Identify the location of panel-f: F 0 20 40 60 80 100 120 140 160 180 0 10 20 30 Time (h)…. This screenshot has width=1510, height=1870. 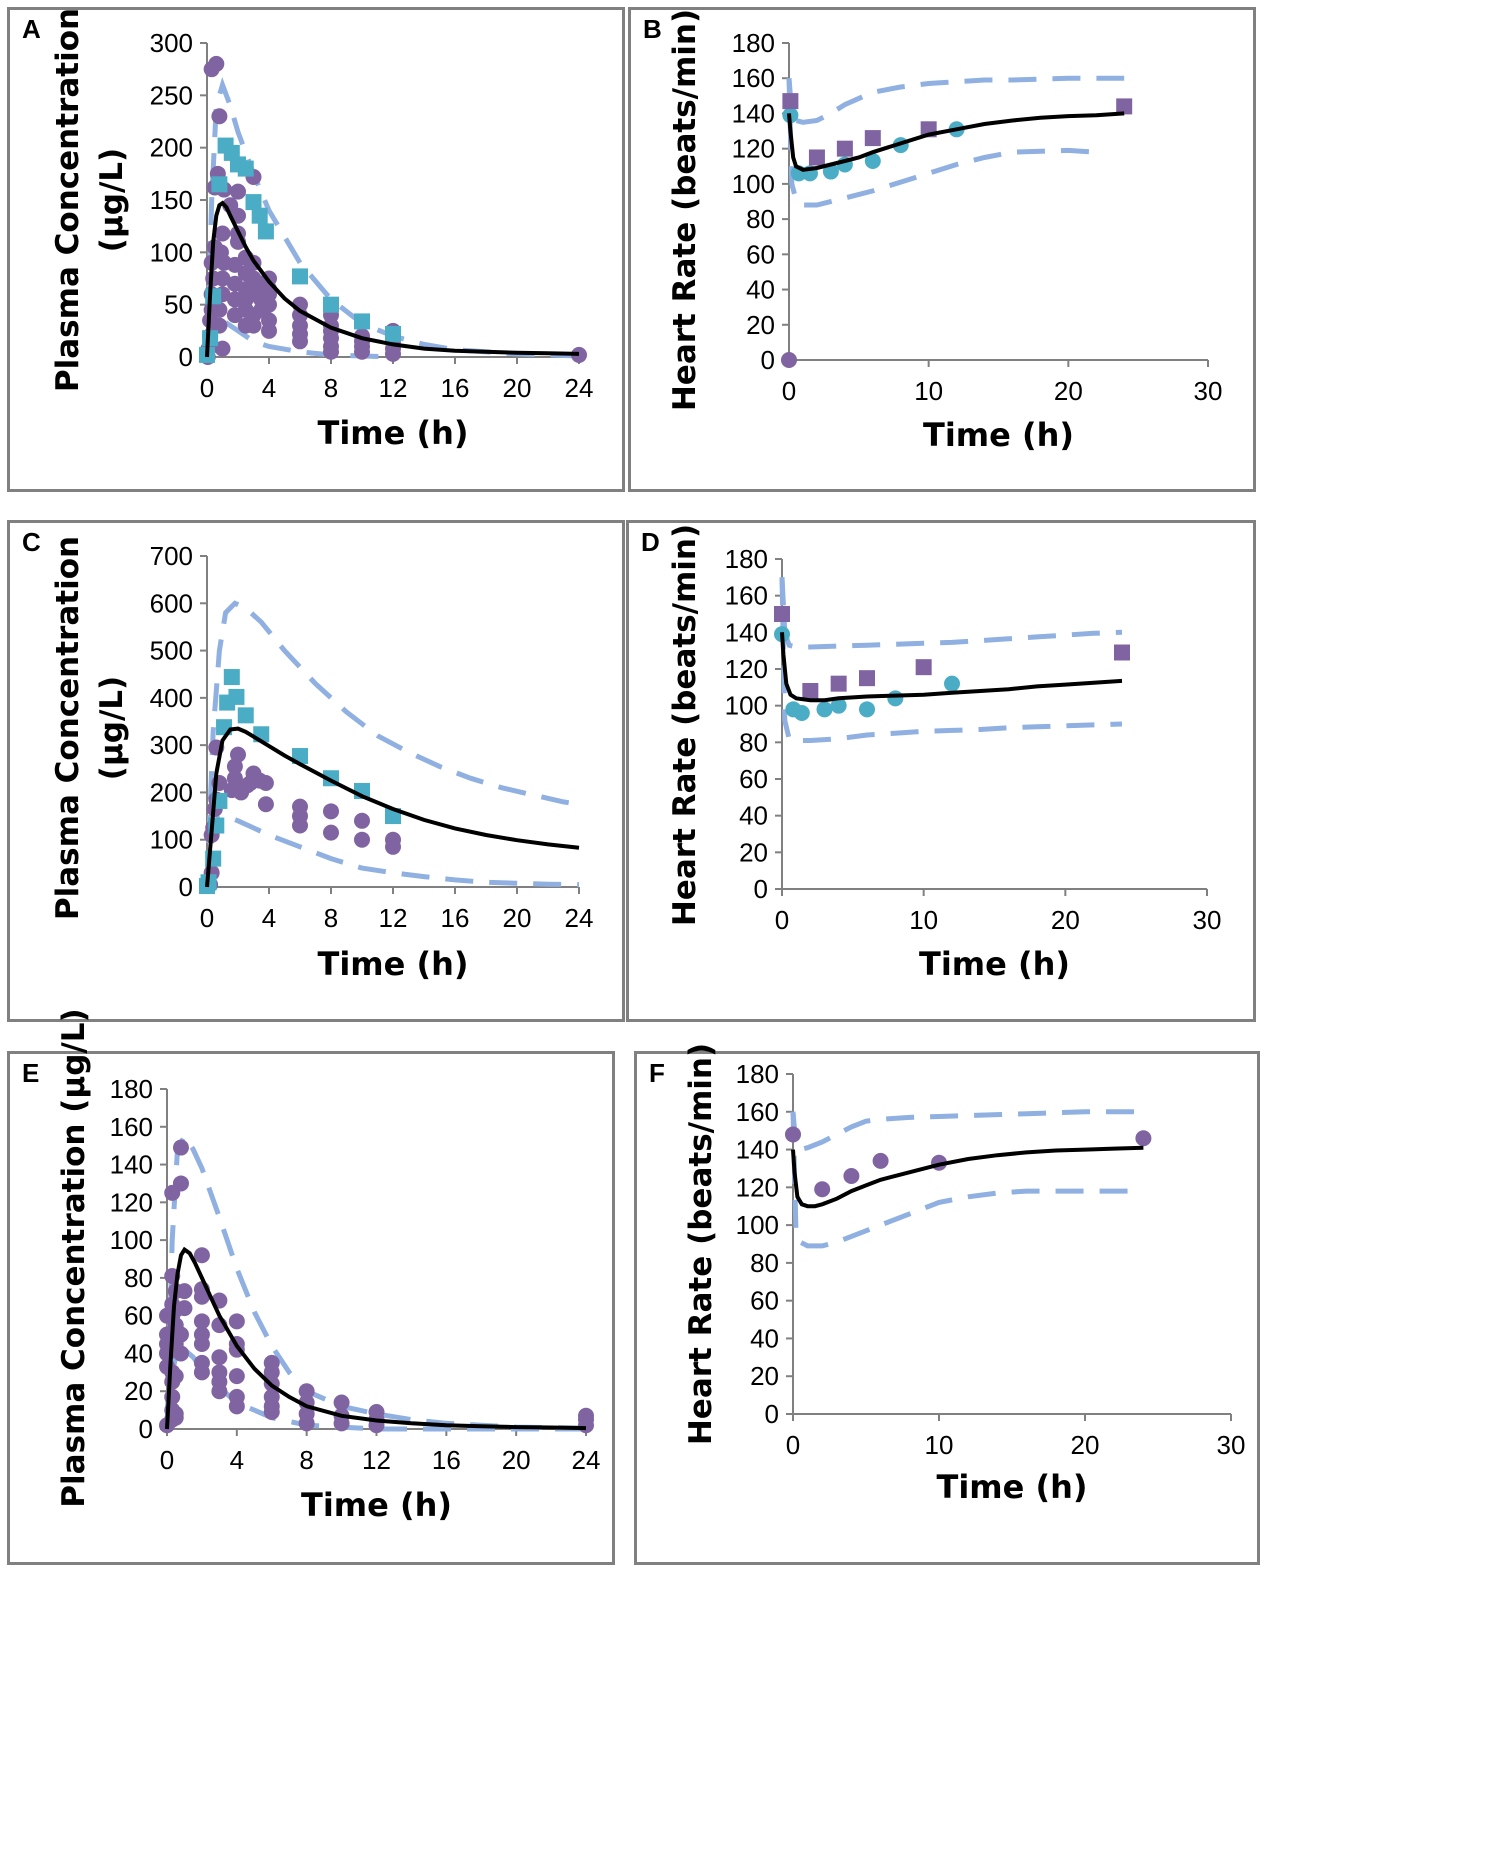
(947, 1304).